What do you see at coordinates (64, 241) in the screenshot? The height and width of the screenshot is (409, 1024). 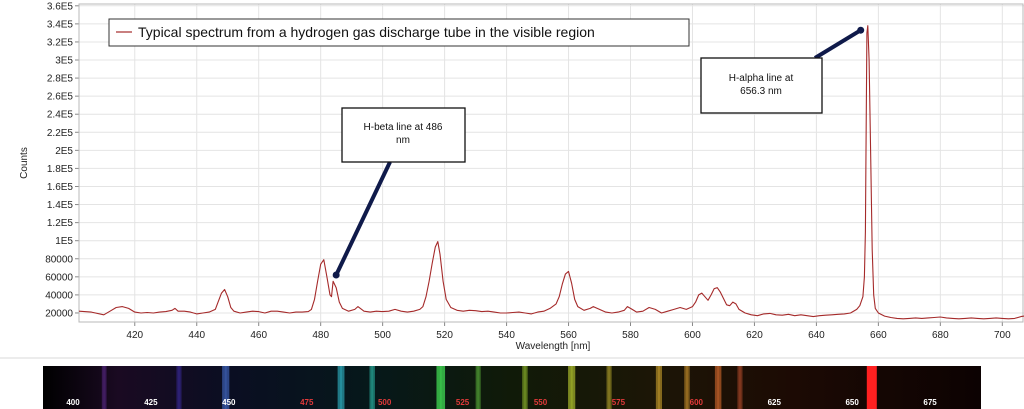 I see `y-tick-label: 1E5` at bounding box center [64, 241].